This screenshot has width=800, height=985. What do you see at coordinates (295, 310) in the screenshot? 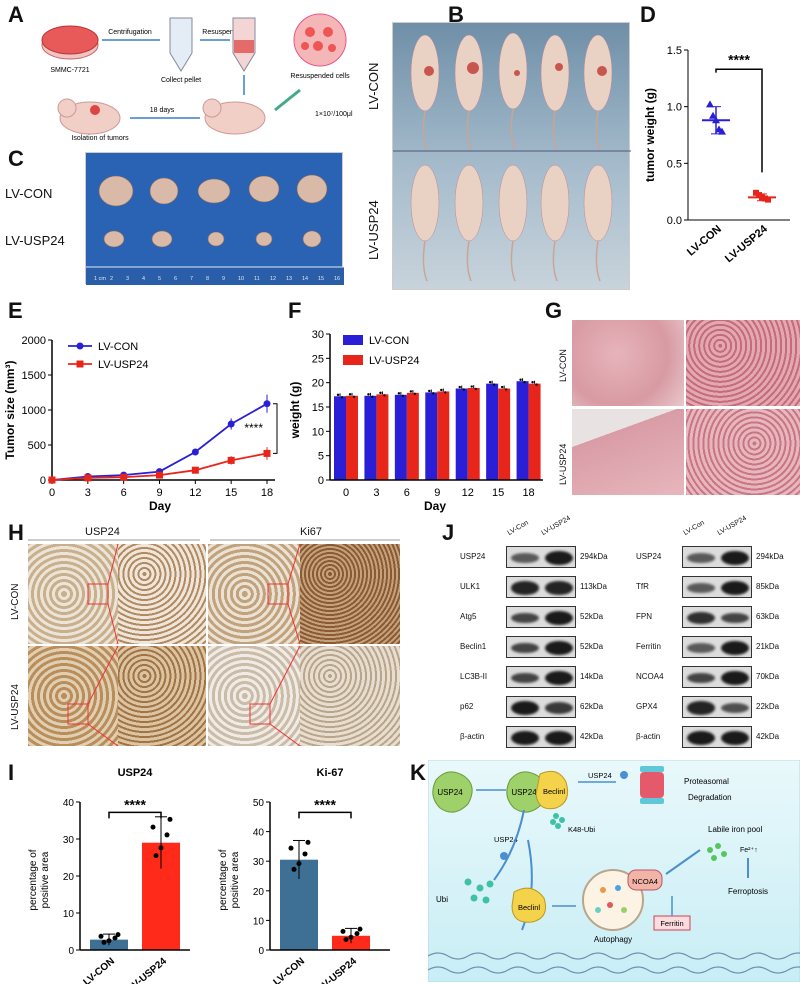
I see `panel-label-f: F` at bounding box center [295, 310].